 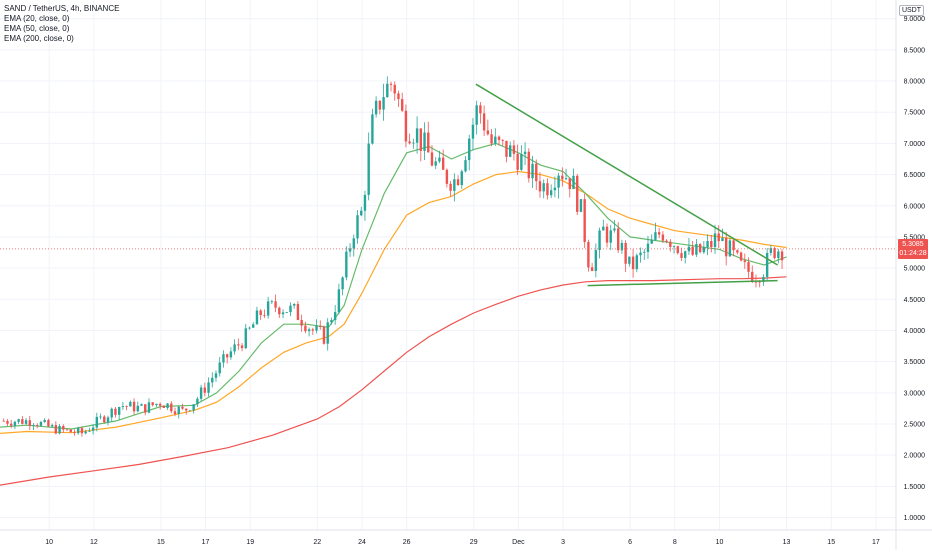 What do you see at coordinates (720, 542) in the screenshot?
I see `x-tick-label: 10` at bounding box center [720, 542].